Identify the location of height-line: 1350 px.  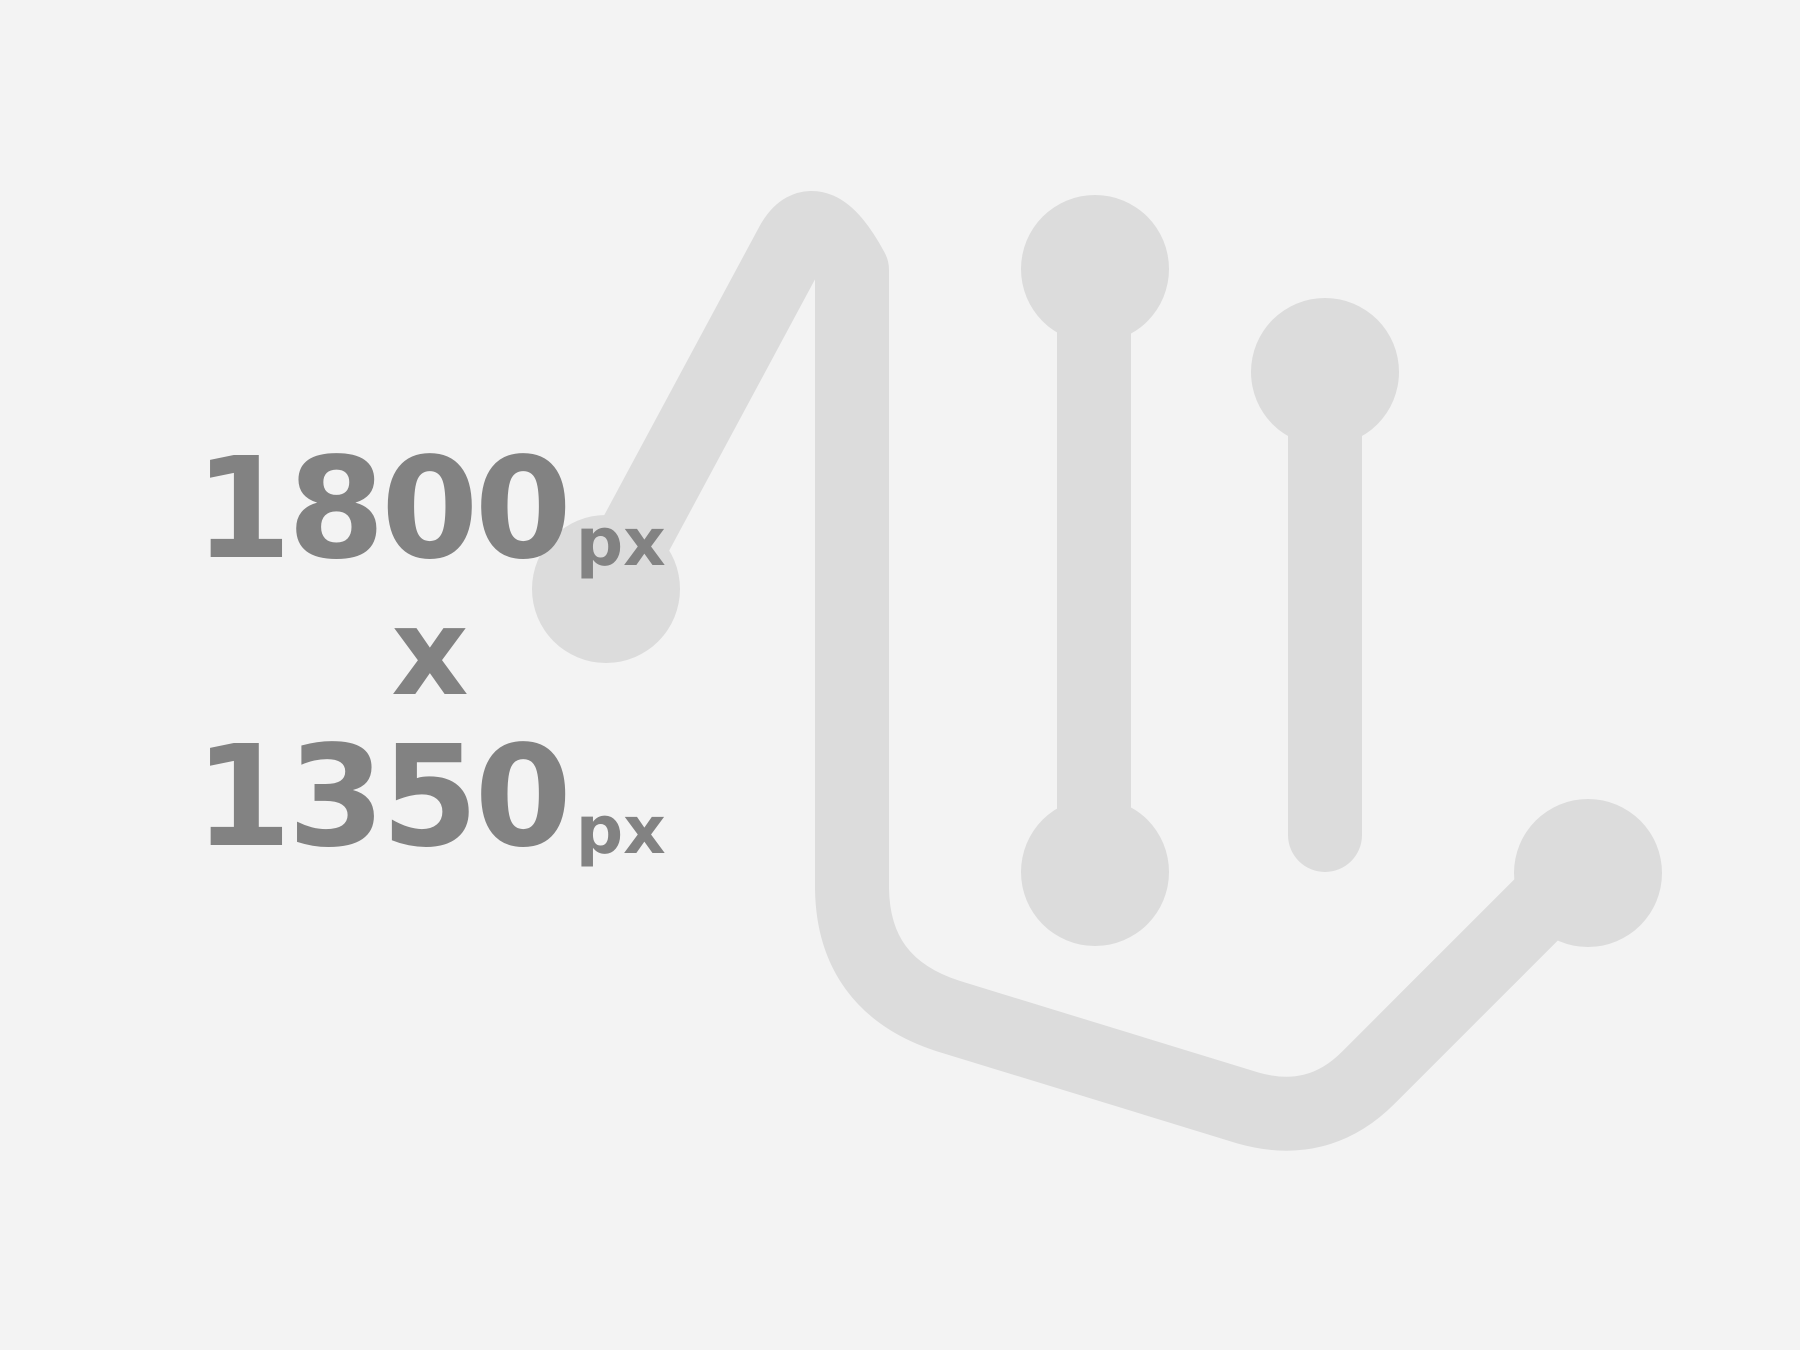
(429, 798).